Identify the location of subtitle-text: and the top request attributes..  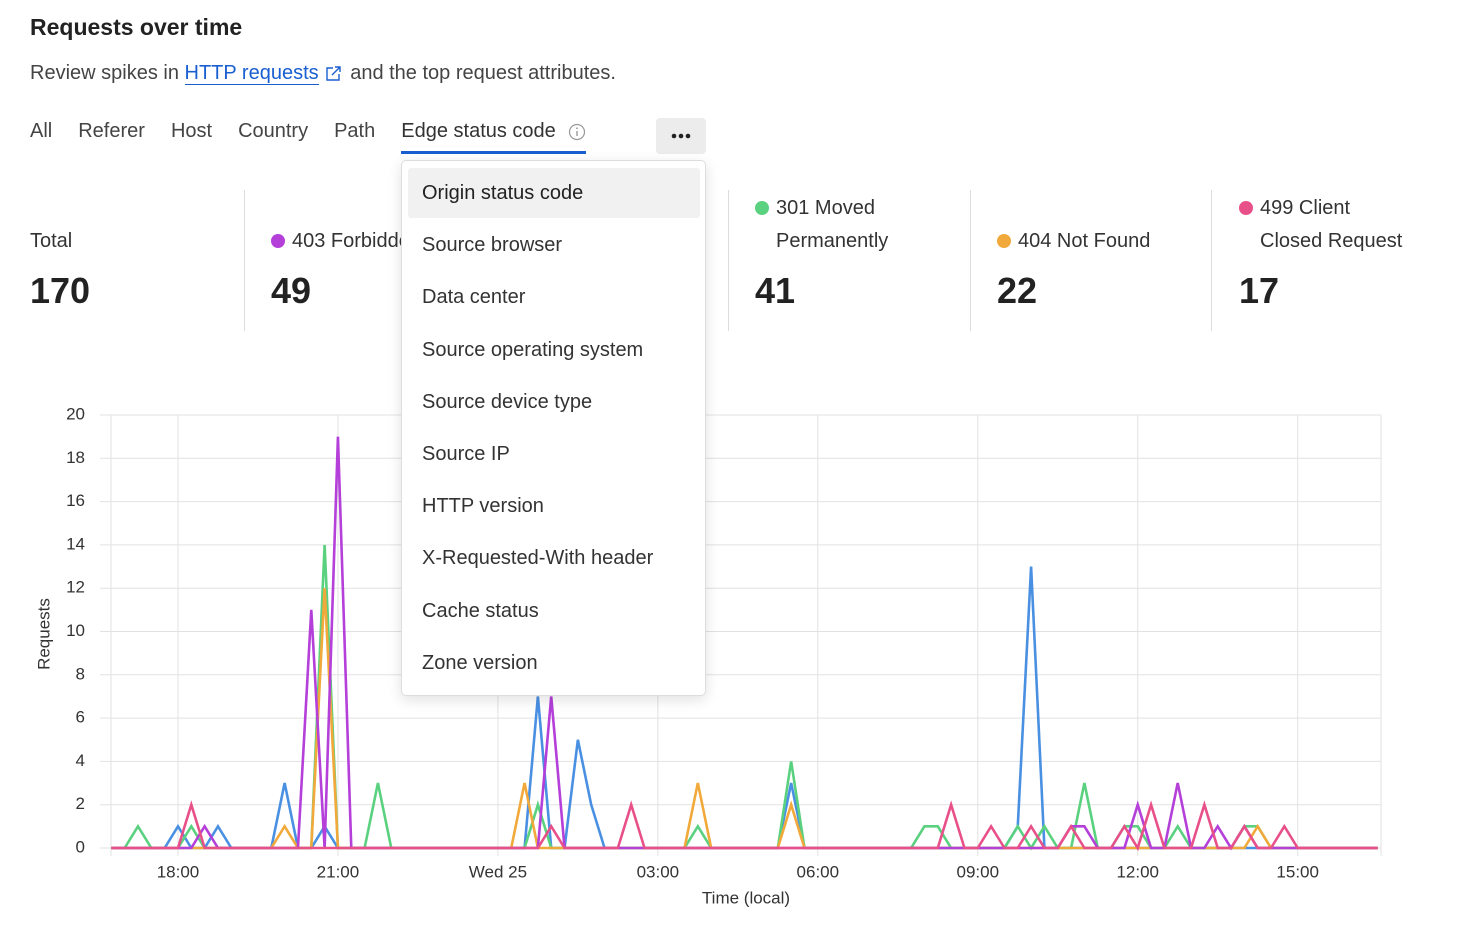
(480, 73).